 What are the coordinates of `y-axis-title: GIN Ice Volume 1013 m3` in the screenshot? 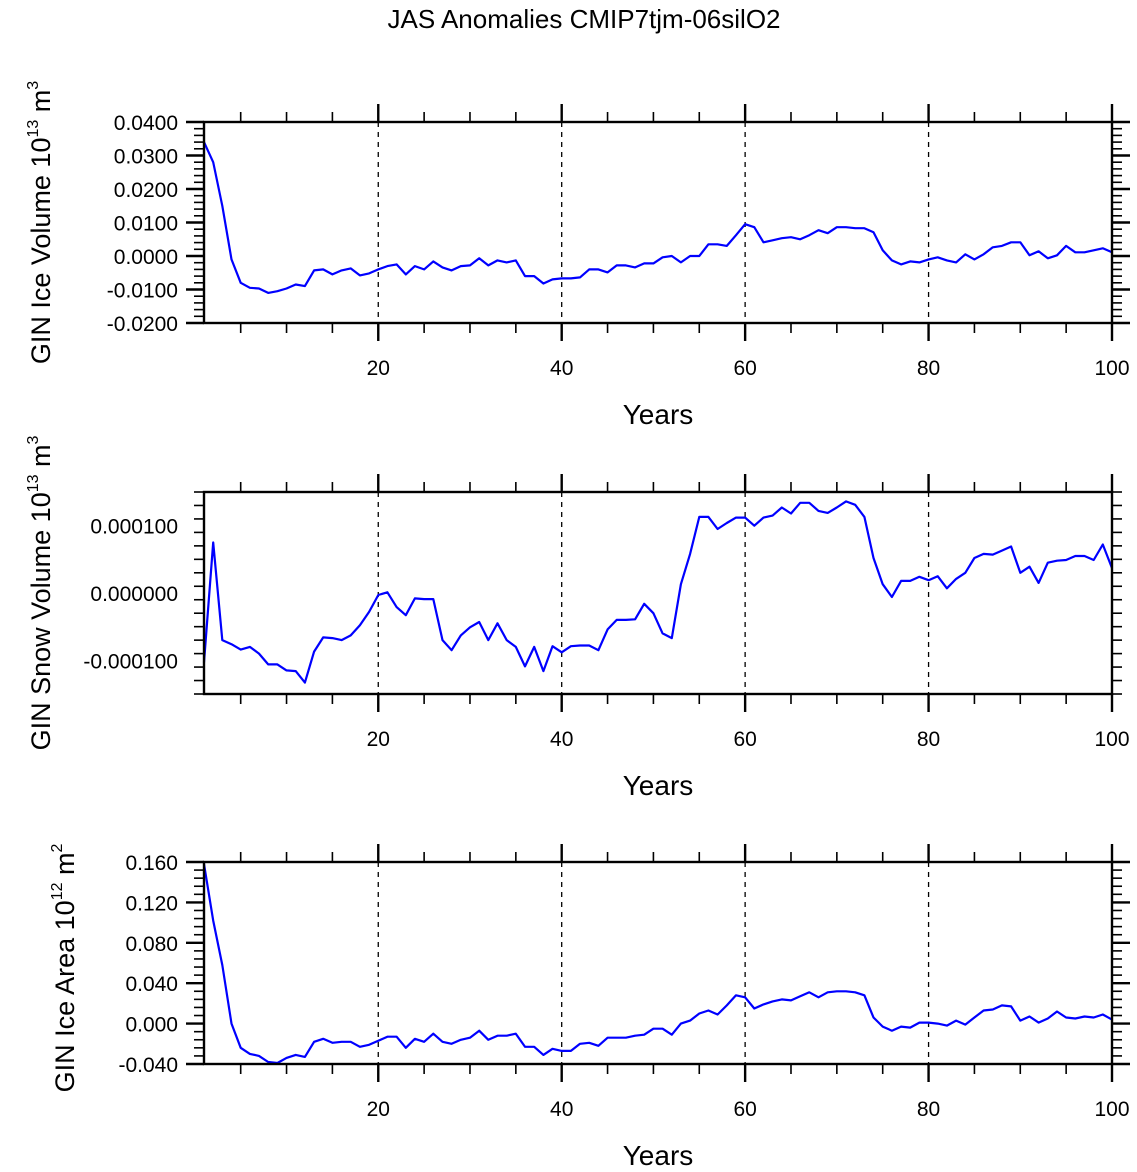 It's located at (40, 222).